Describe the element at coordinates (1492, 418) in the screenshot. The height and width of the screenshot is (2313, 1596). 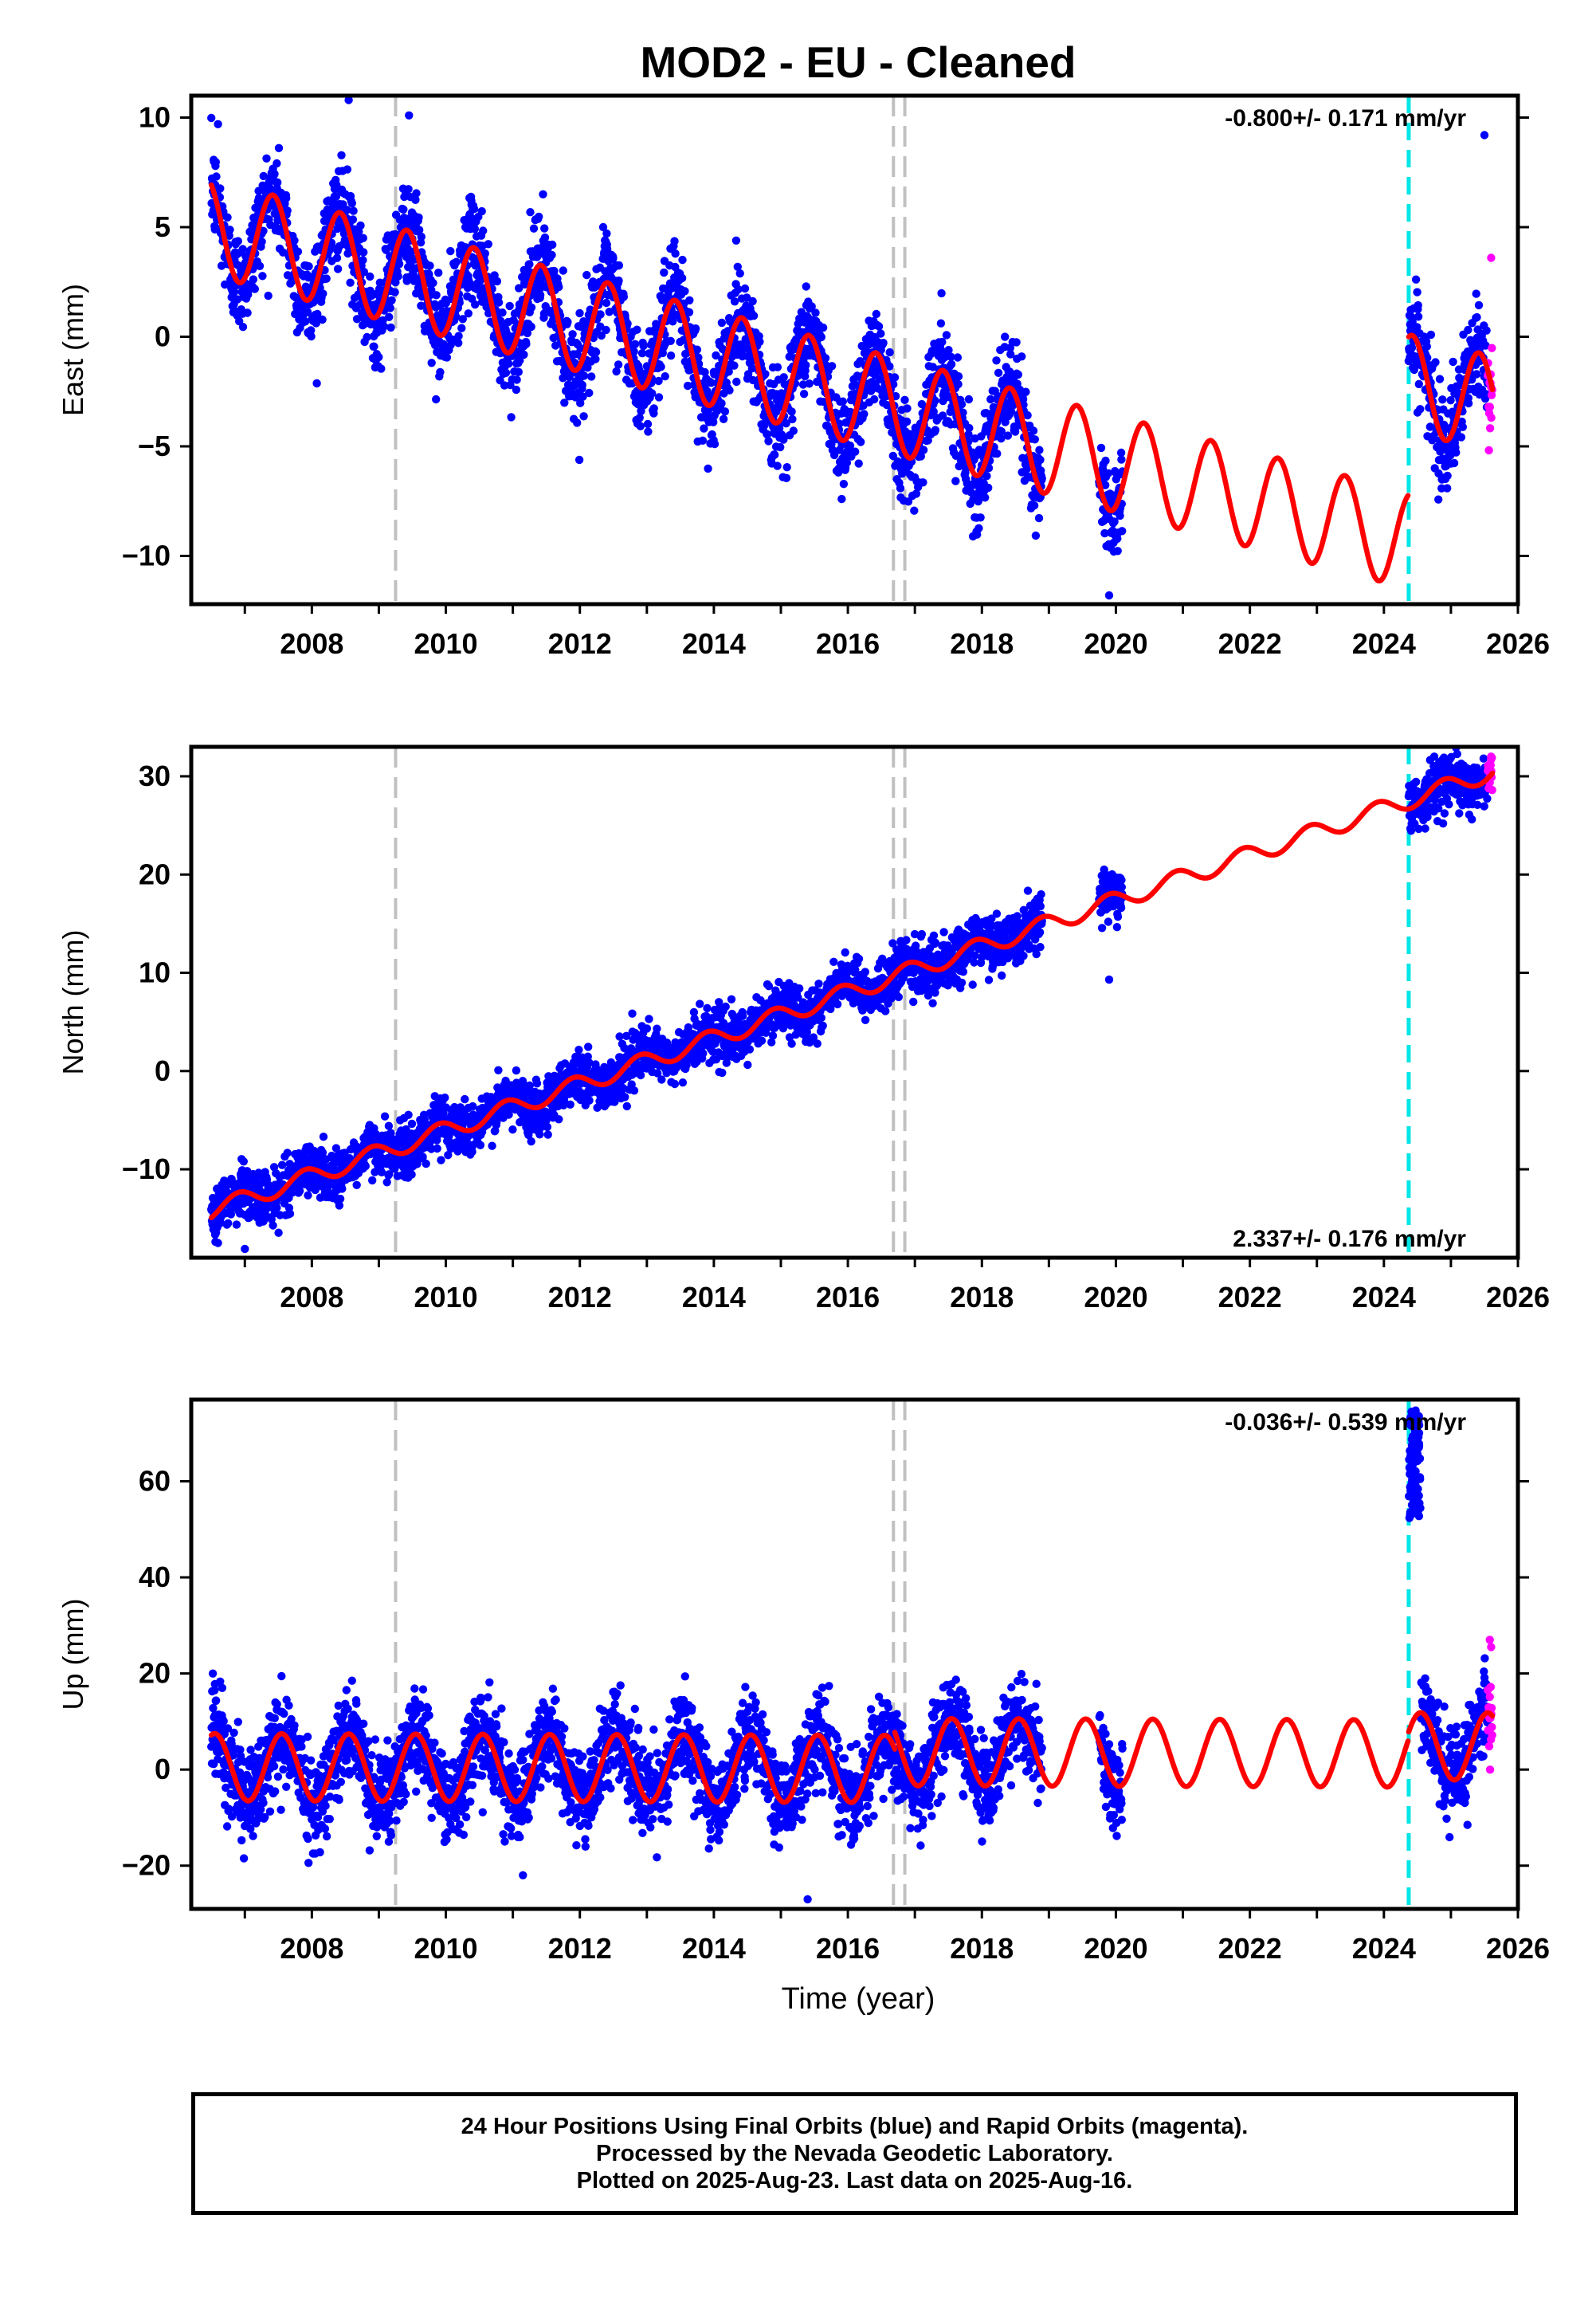
I see `east-rapid-orbit-point` at that location.